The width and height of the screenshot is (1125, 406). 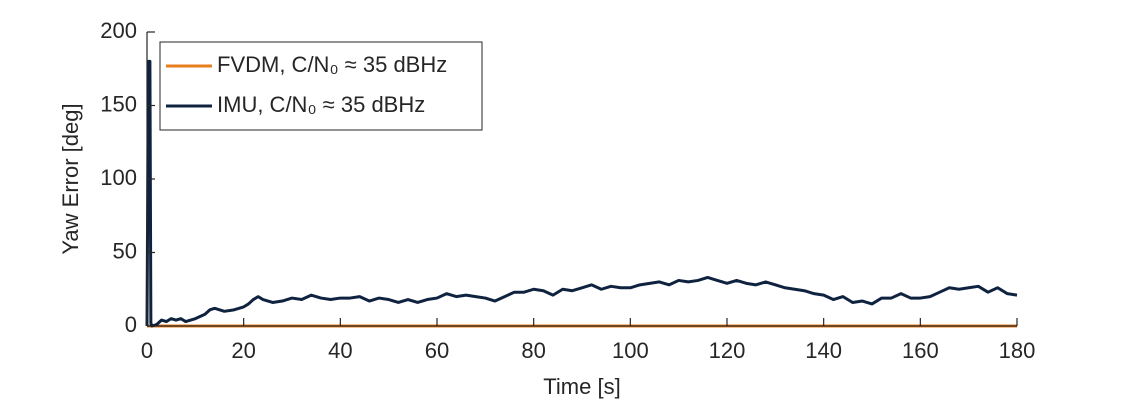 I want to click on y-tick-label: 200, so click(x=118, y=30).